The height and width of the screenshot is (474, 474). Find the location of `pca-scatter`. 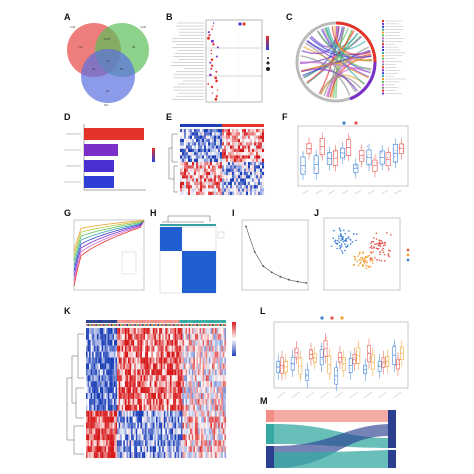

pca-scatter is located at coordinates (368, 257).